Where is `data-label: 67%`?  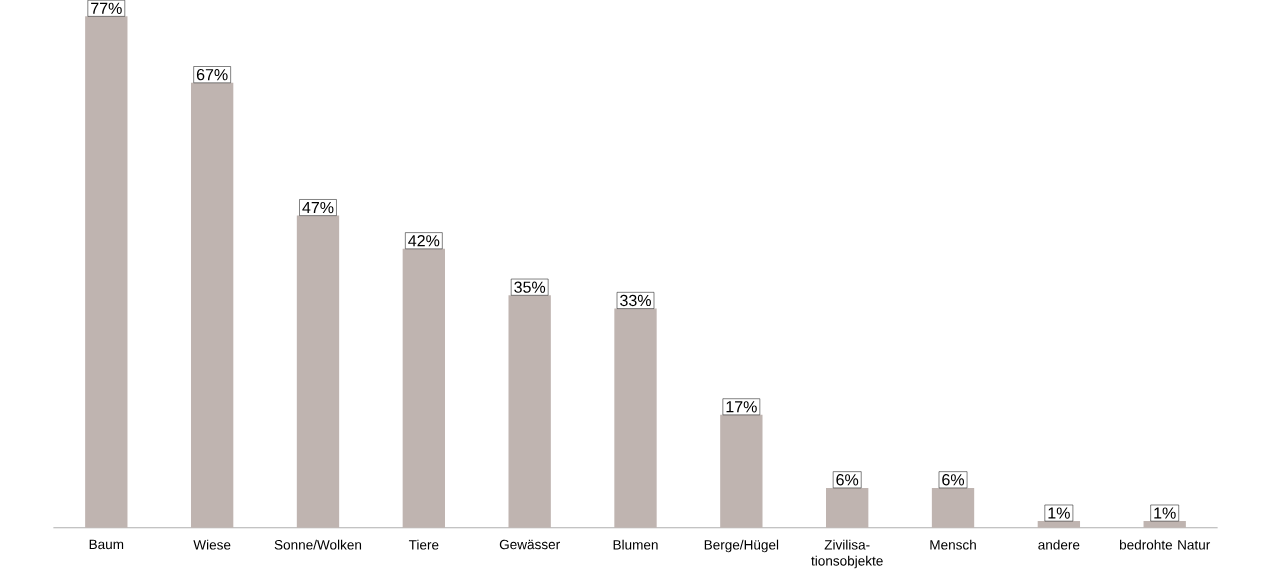 data-label: 67% is located at coordinates (212, 74).